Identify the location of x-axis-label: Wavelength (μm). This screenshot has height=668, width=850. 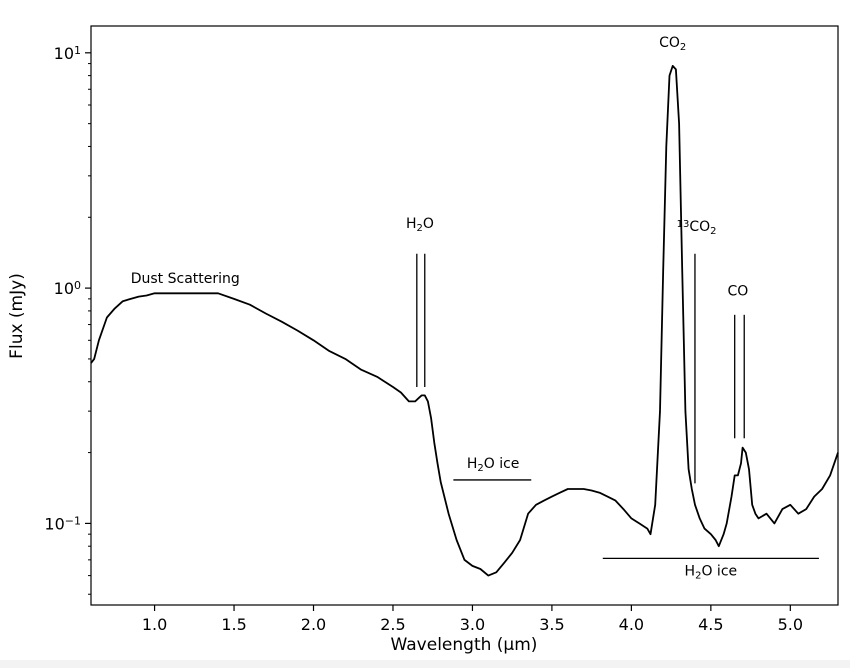
(464, 645).